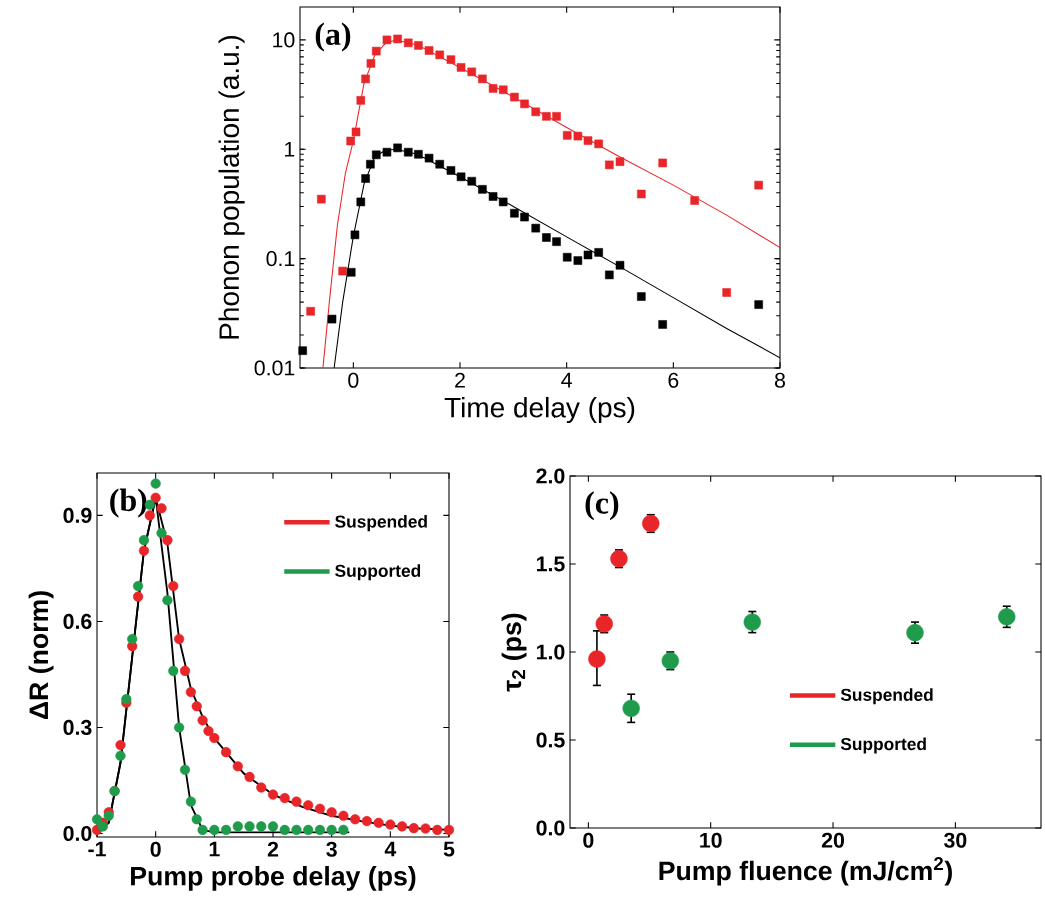  What do you see at coordinates (539, 410) in the screenshot?
I see `x-axis-title: Time delay (ps)` at bounding box center [539, 410].